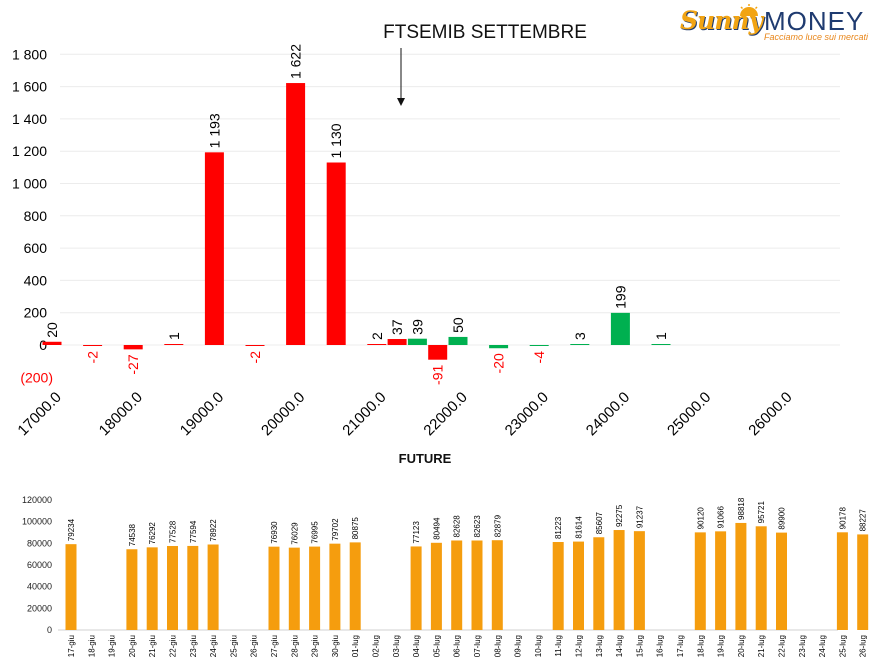  What do you see at coordinates (39, 587) in the screenshot?
I see `y-tick-label: 40000` at bounding box center [39, 587].